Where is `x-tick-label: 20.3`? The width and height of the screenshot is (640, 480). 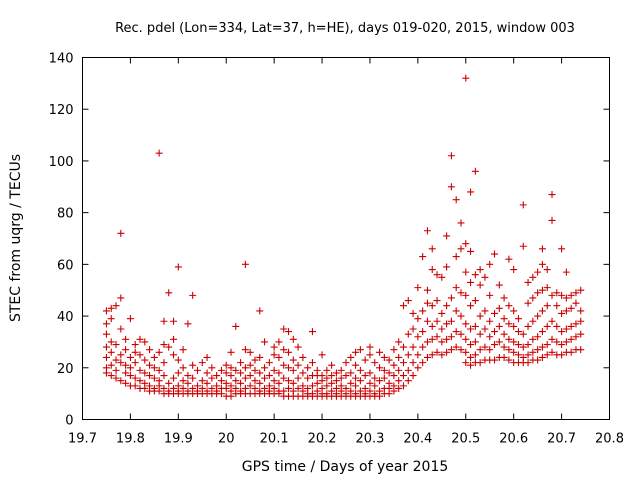 x-tick-label: 20.3 is located at coordinates (369, 439).